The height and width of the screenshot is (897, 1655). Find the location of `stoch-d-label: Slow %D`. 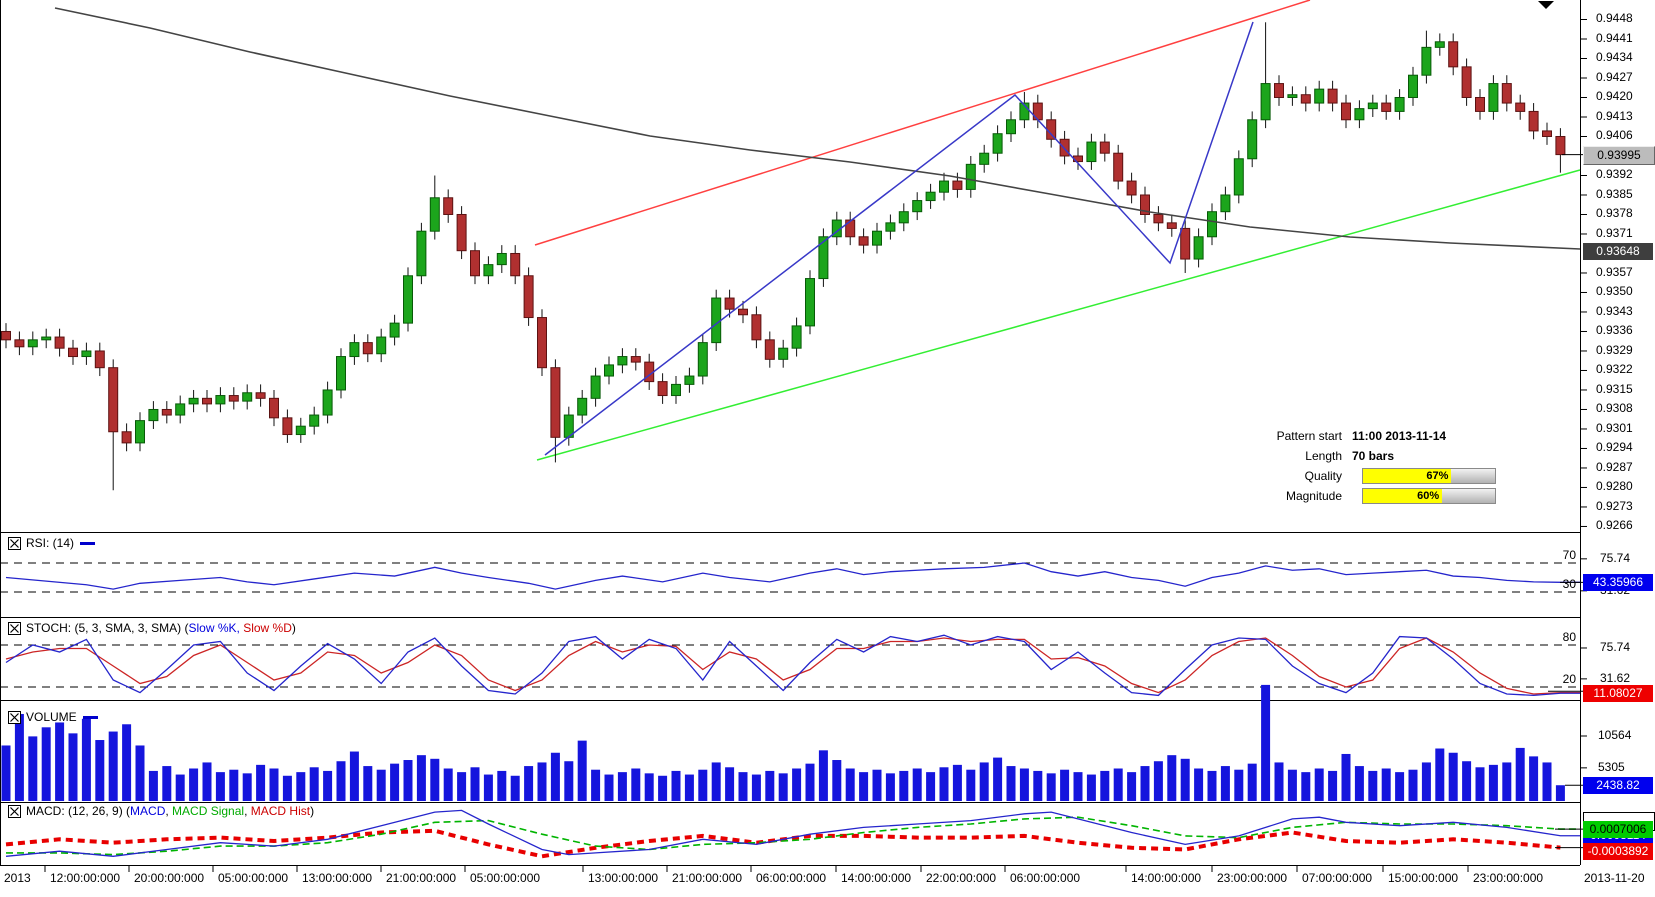

stoch-d-label: Slow %D is located at coordinates (267, 628).